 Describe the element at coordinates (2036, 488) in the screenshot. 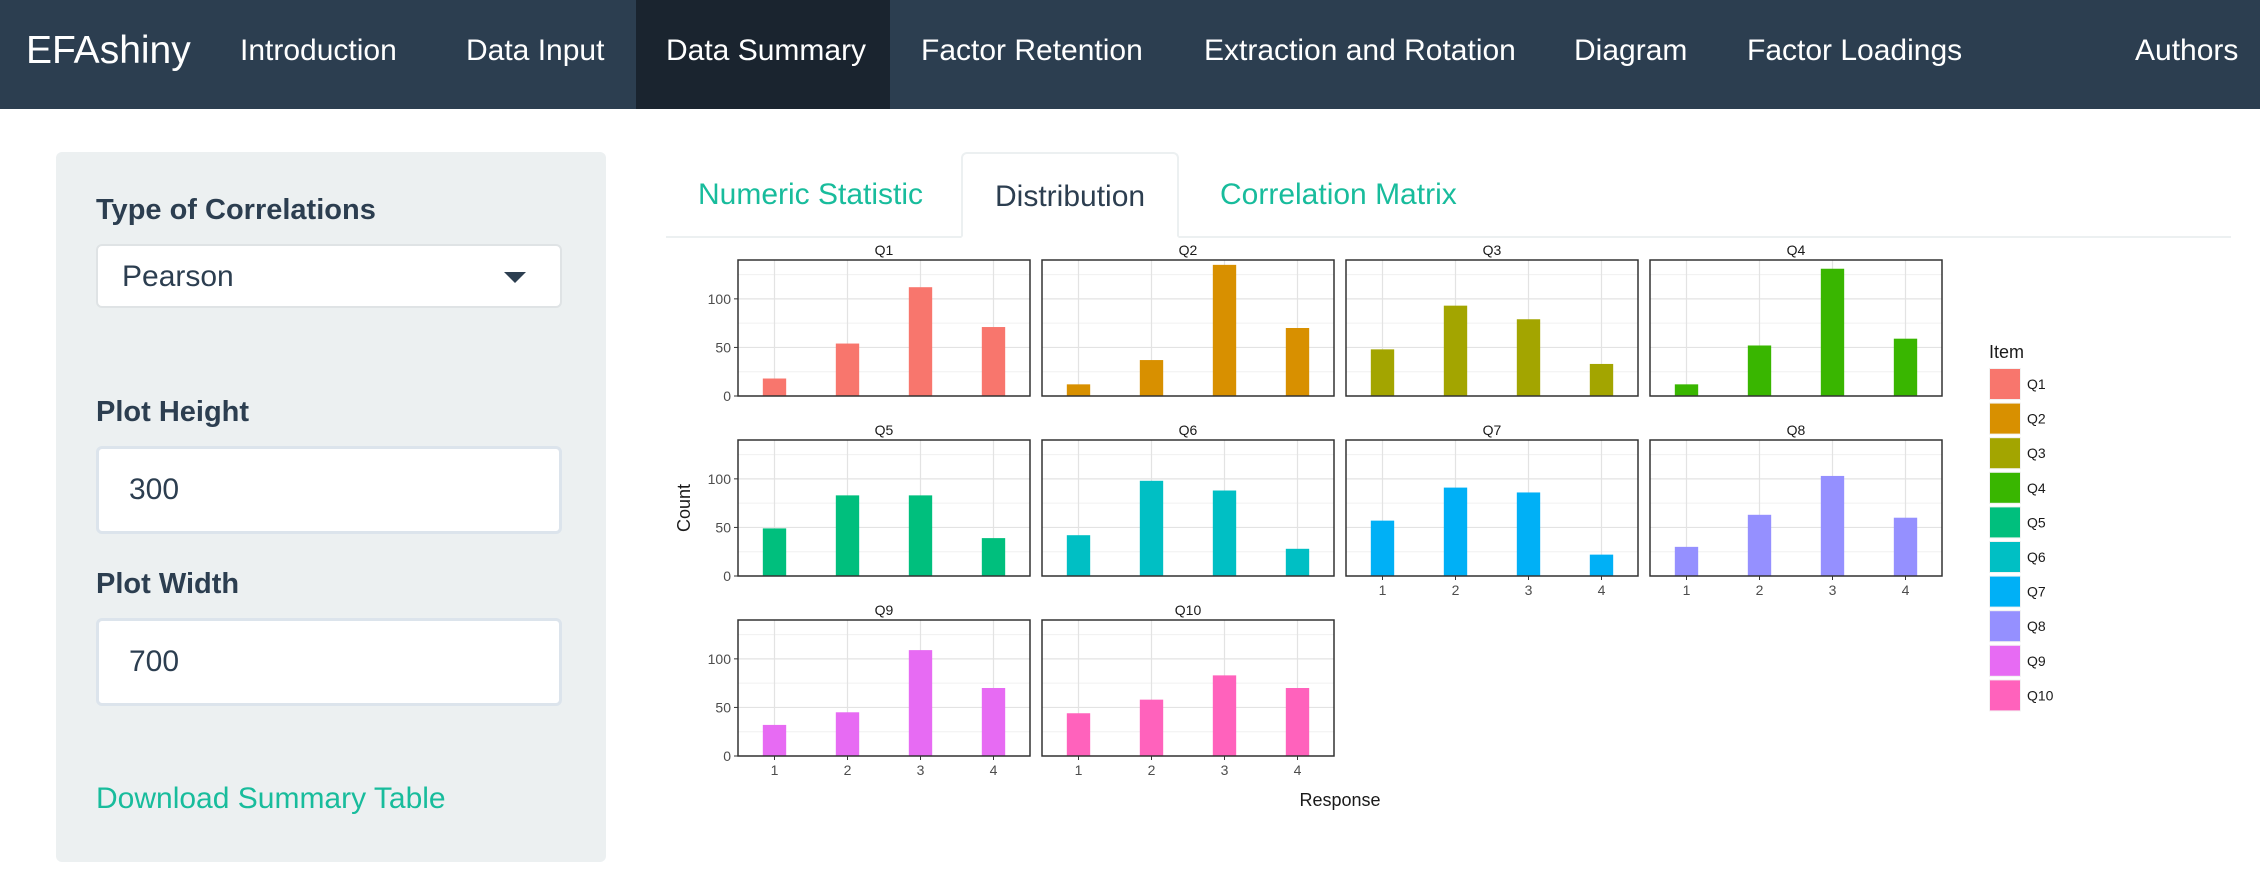

I see `legend-label: Q4` at that location.